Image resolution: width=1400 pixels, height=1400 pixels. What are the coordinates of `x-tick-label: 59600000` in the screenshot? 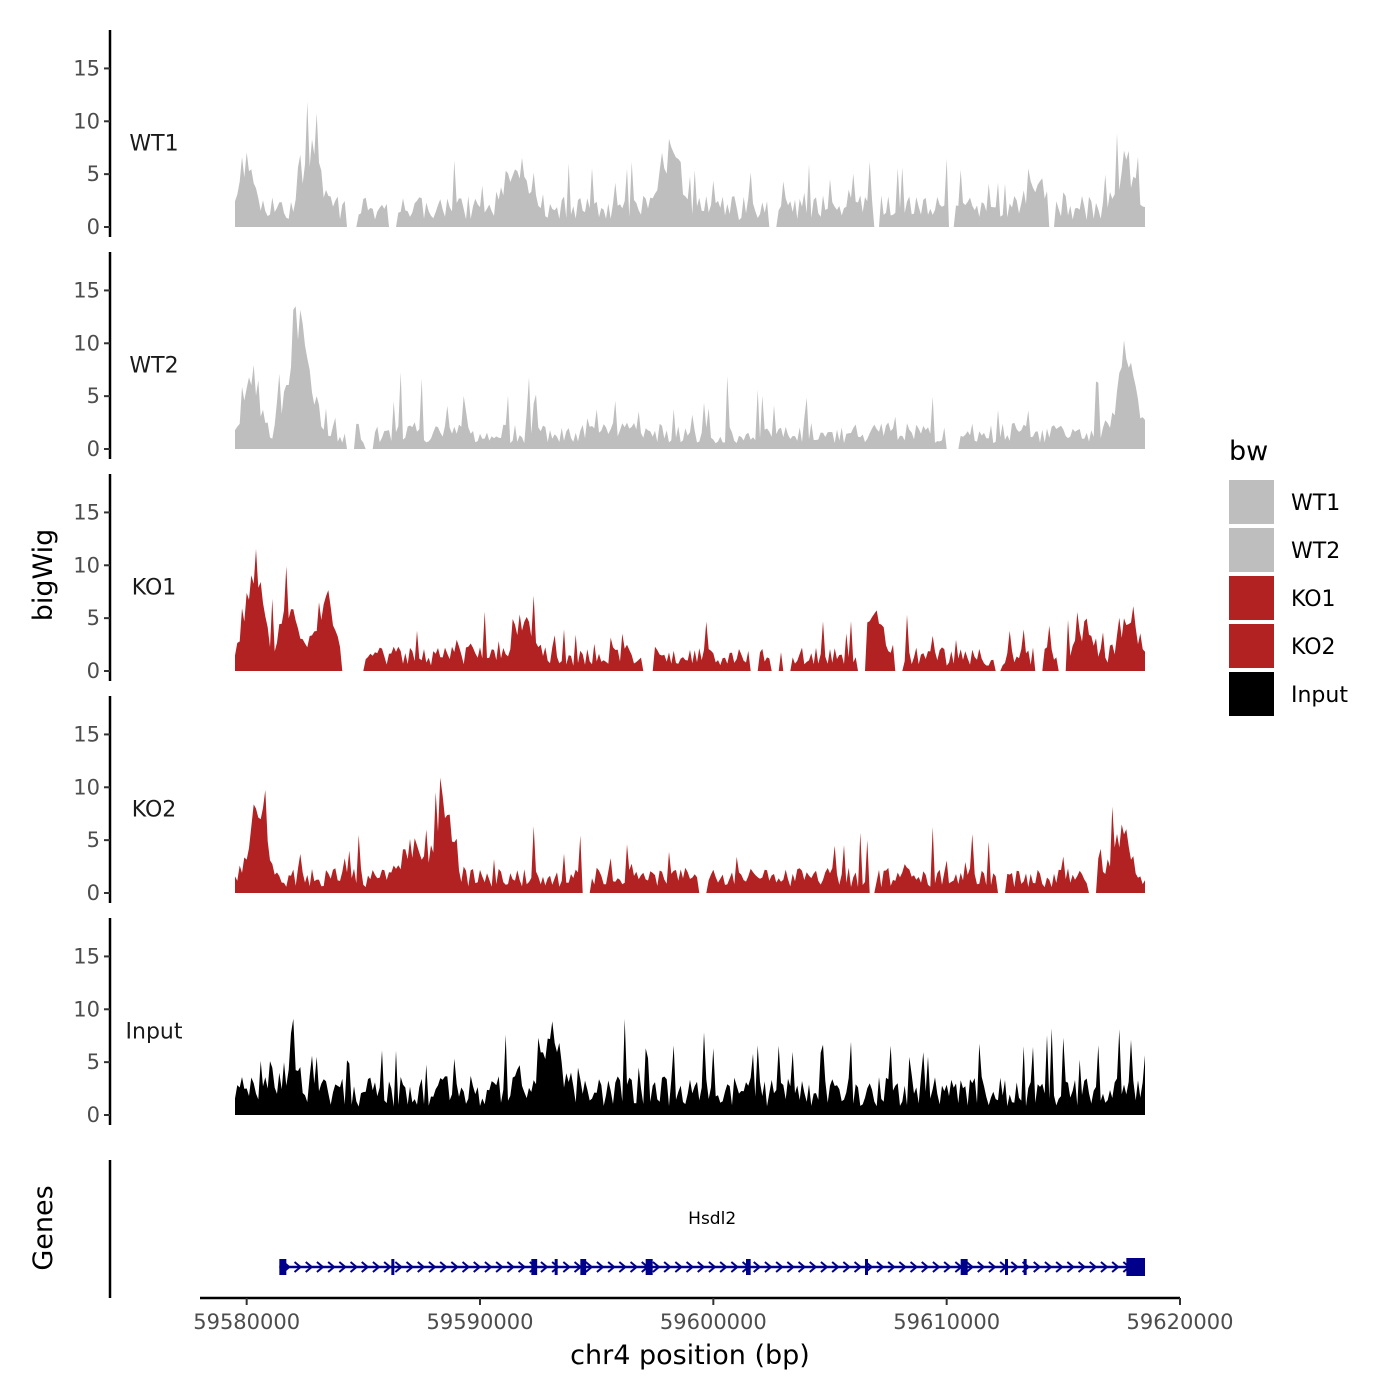 It's located at (713, 1322).